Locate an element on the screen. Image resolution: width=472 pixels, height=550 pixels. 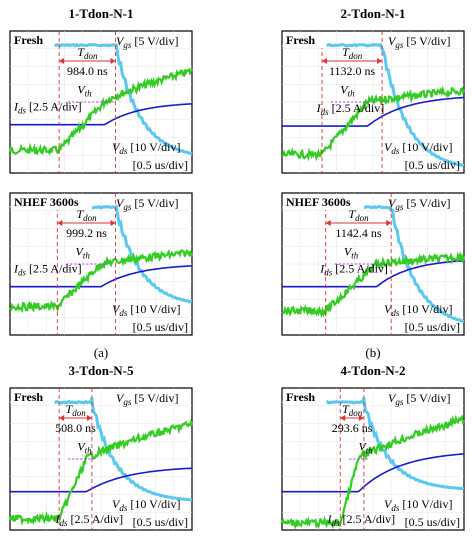
panel-title: 2-Tdon-N-1 is located at coordinates (372, 13).